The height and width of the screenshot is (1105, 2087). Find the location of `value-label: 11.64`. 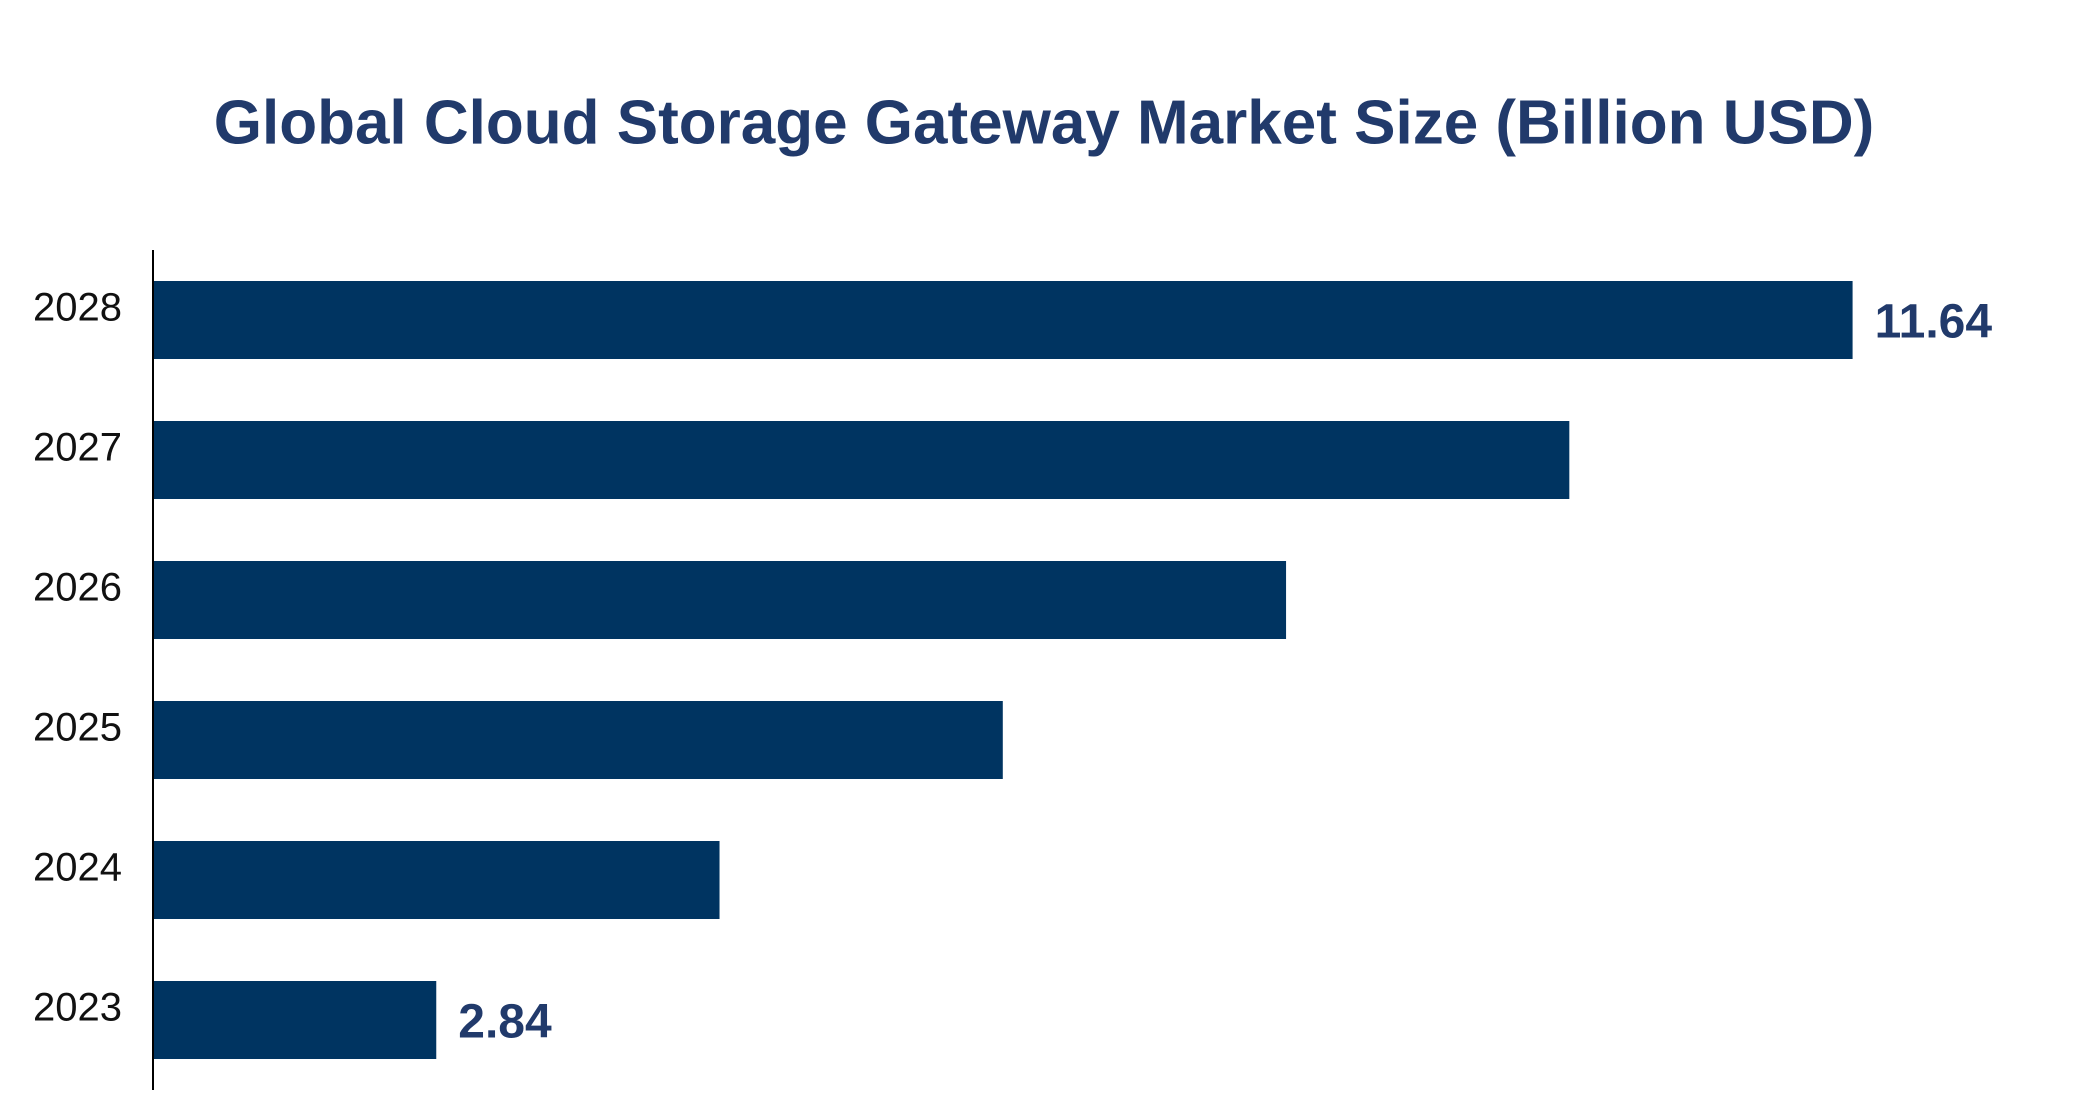

value-label: 11.64 is located at coordinates (1934, 322).